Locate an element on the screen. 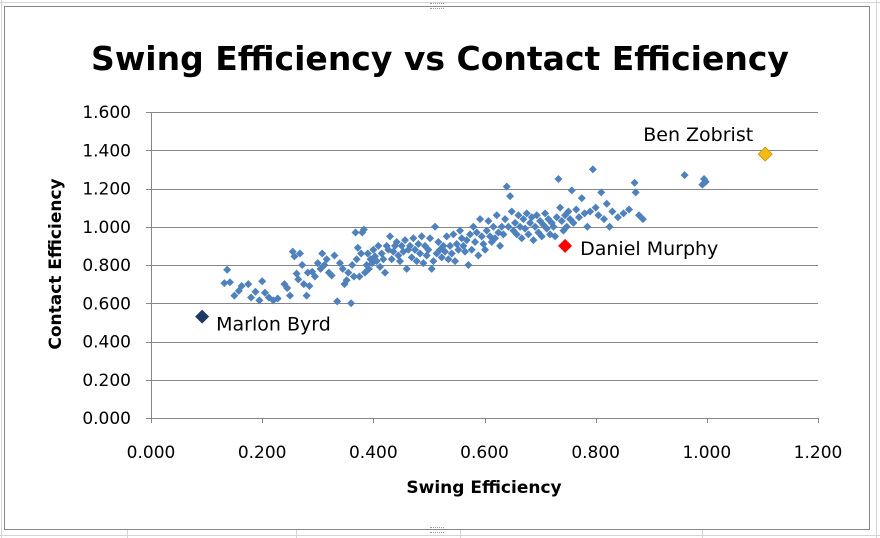  x-tick-label-2: 0.400 is located at coordinates (373, 453).